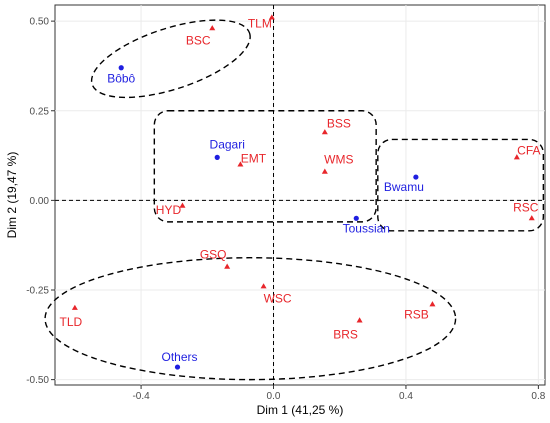 The width and height of the screenshot is (550, 423). Describe the element at coordinates (71, 322) in the screenshot. I see `point-label: TLD` at that location.